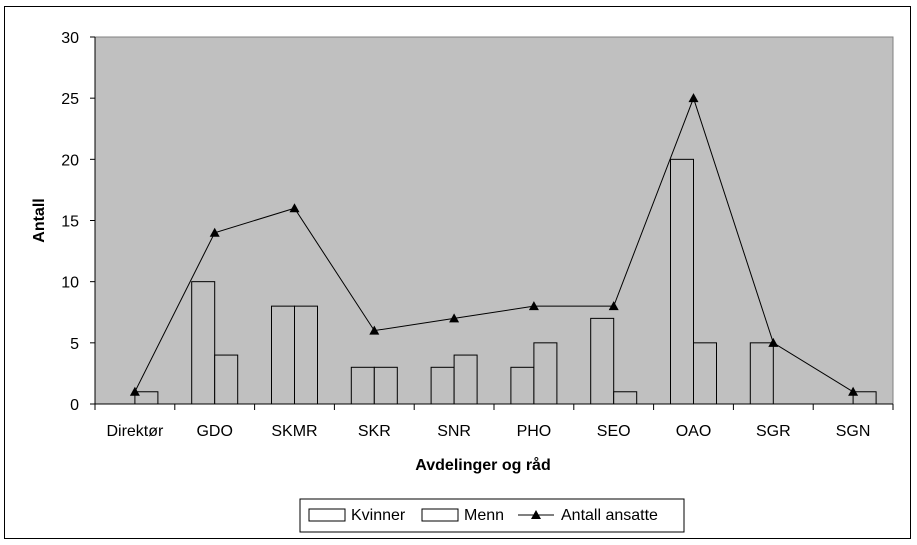 The height and width of the screenshot is (545, 917). What do you see at coordinates (625, 398) in the screenshot?
I see `bar-menn-seo` at bounding box center [625, 398].